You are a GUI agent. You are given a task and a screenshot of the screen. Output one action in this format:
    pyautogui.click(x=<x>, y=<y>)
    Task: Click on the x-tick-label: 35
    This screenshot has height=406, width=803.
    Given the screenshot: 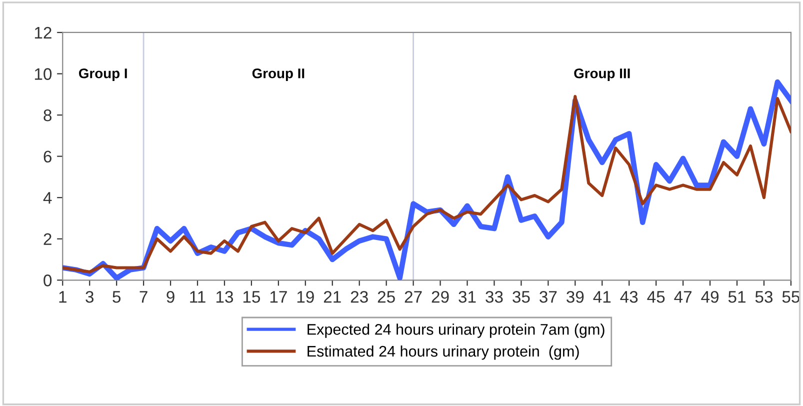 What is the action you would take?
    pyautogui.click(x=521, y=296)
    